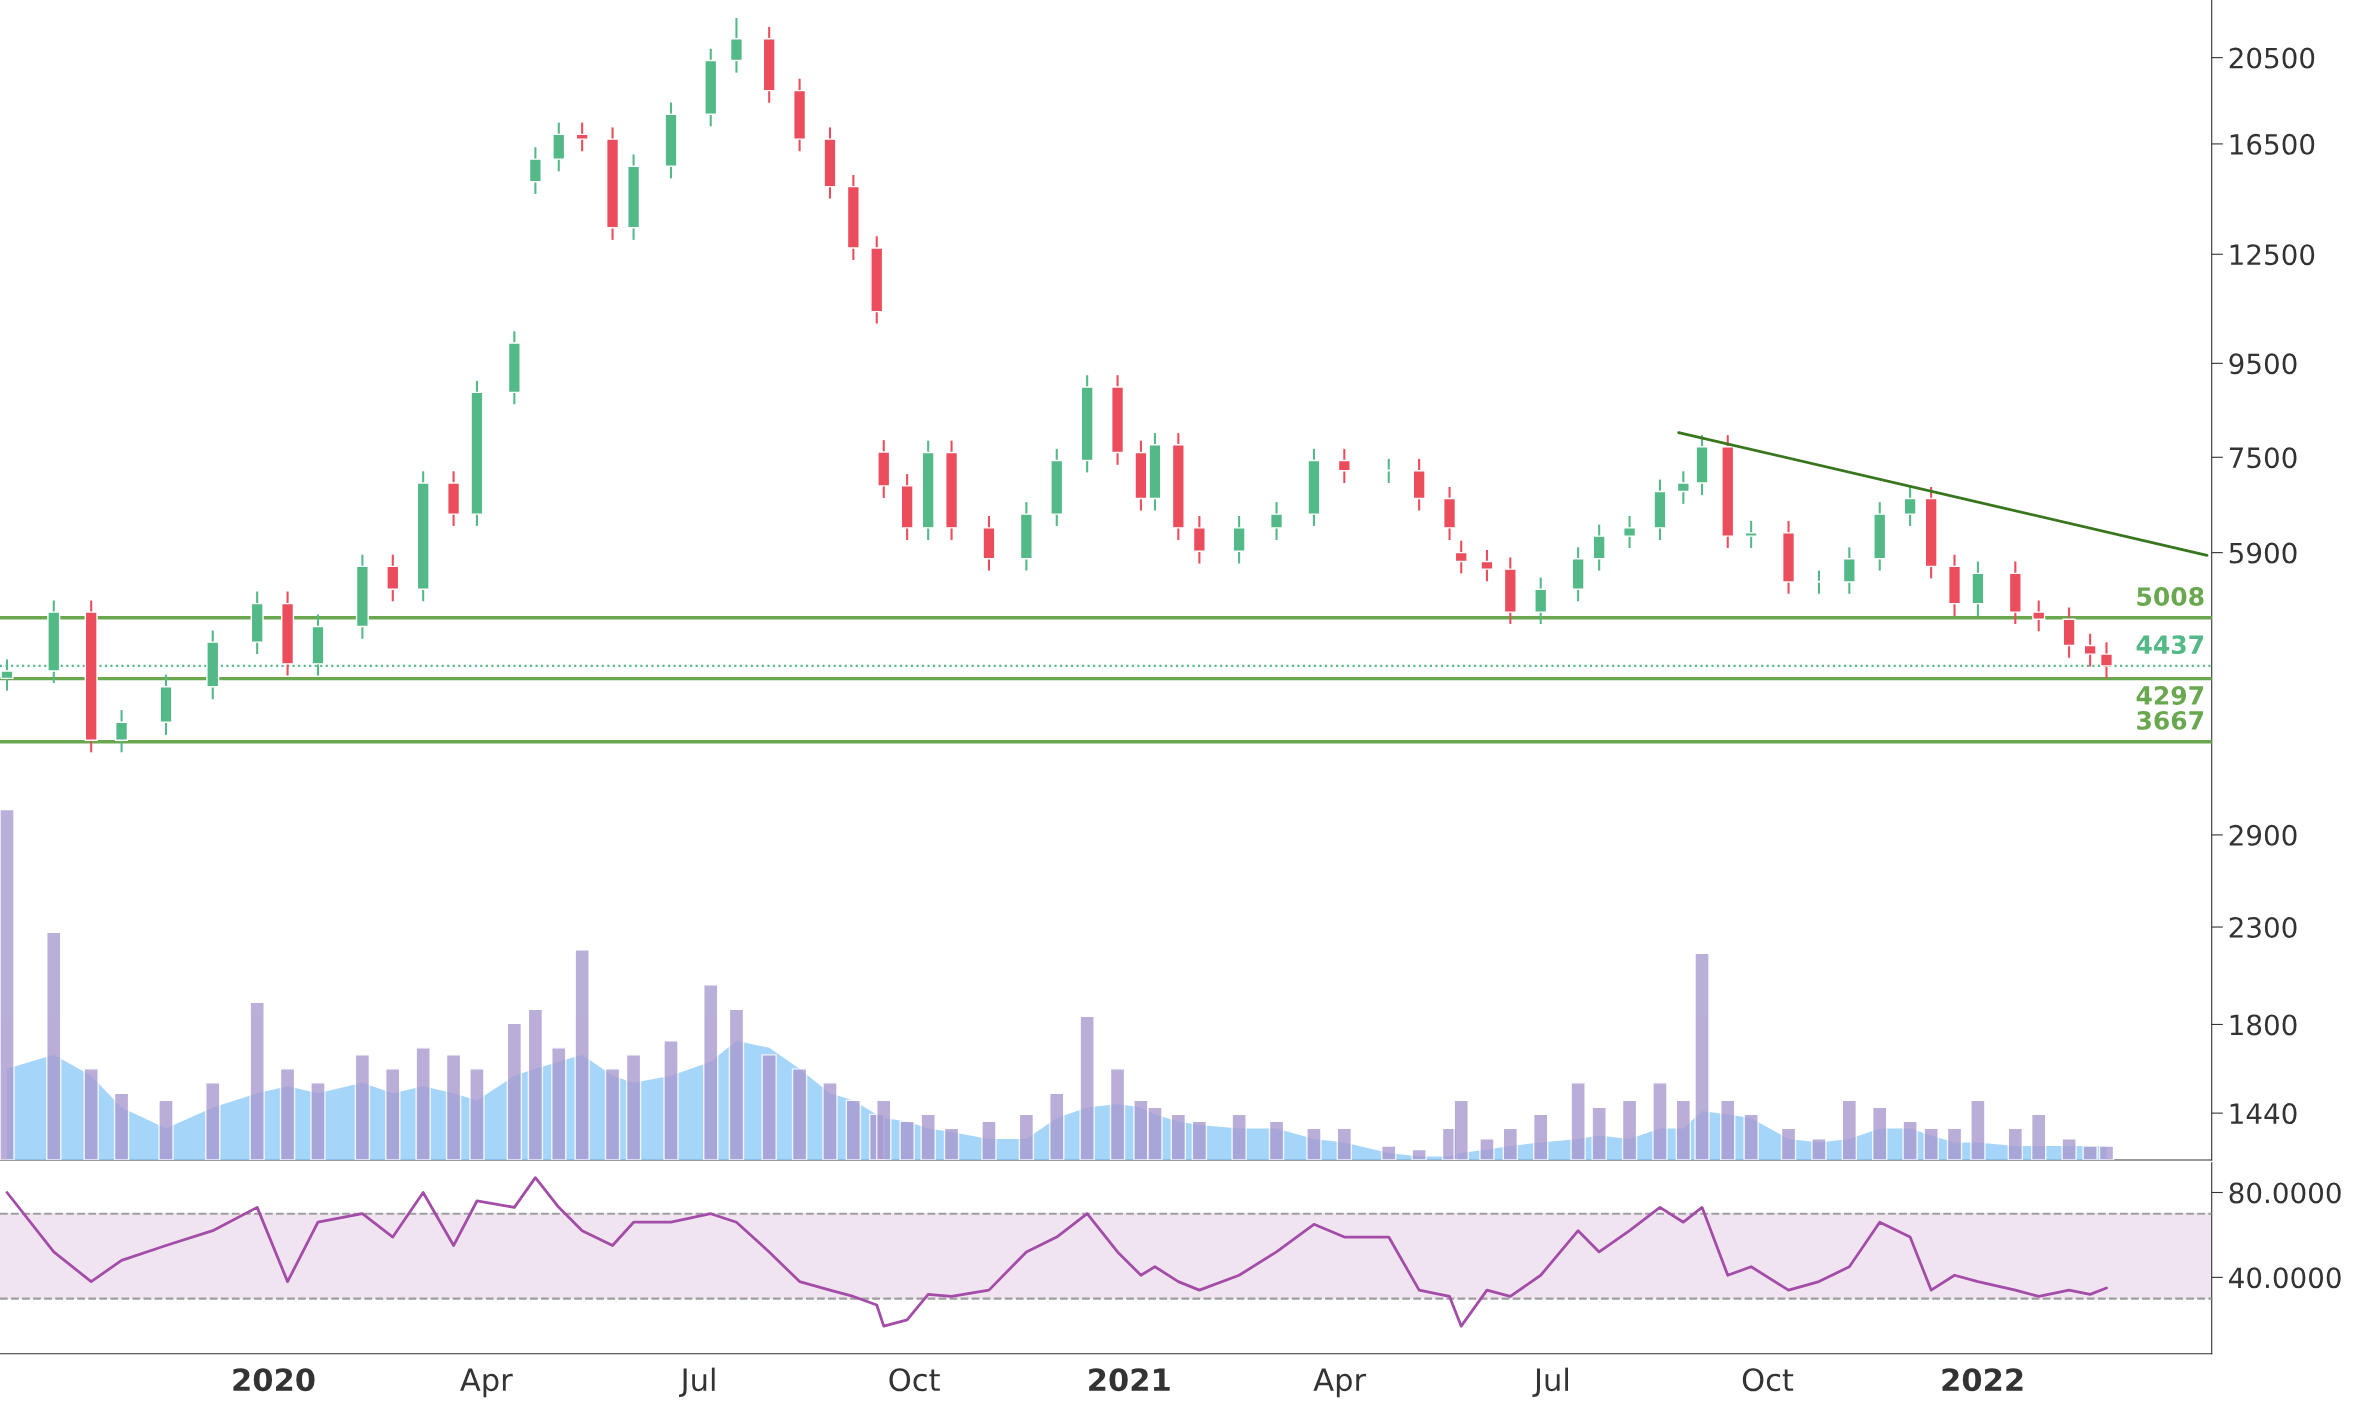  What do you see at coordinates (274, 1380) in the screenshot?
I see `x-tick-label: 2020` at bounding box center [274, 1380].